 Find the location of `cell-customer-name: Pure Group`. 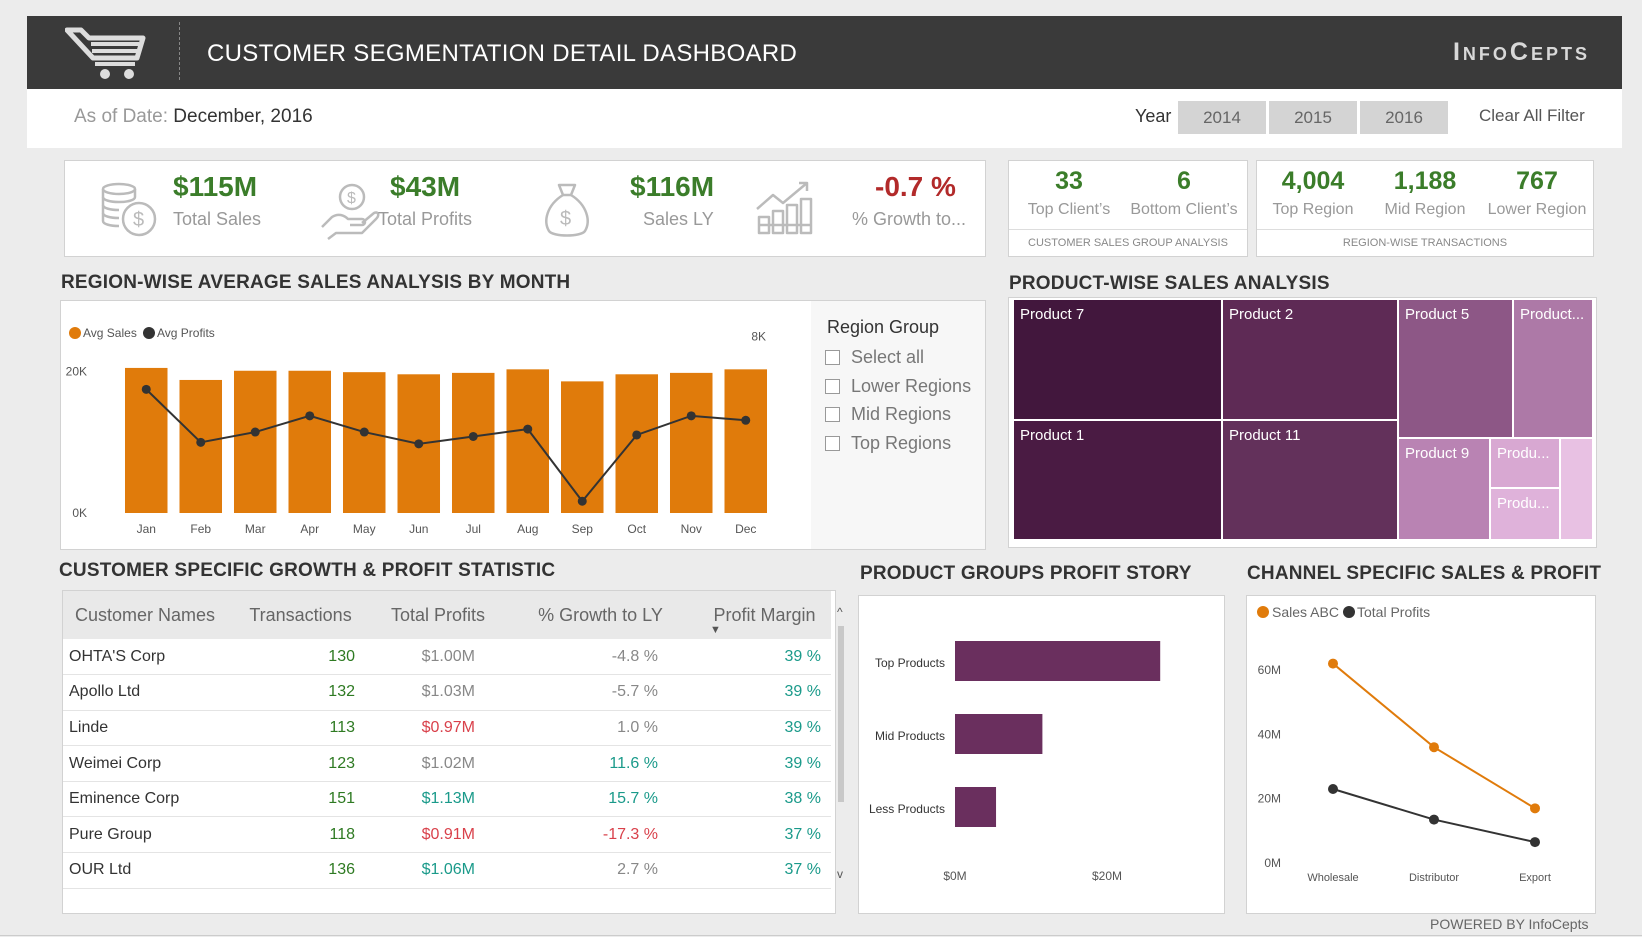

cell-customer-name: Pure Group is located at coordinates (145, 835).